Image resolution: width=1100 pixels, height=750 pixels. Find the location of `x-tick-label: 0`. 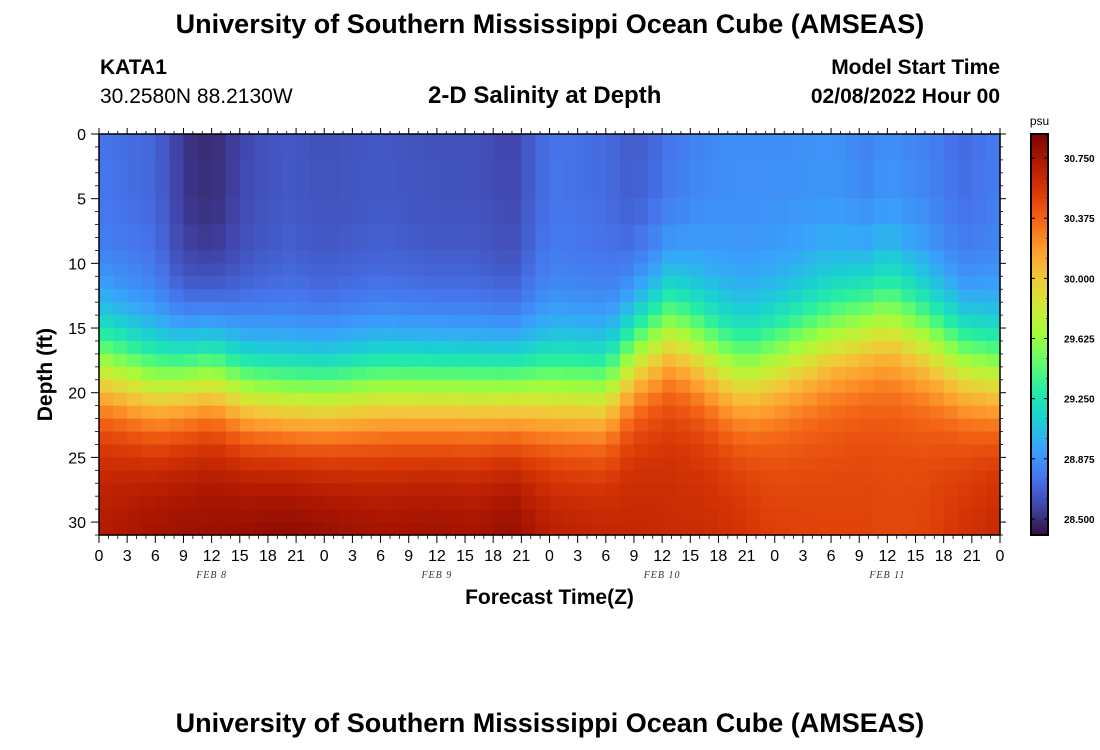

x-tick-label: 0 is located at coordinates (1000, 556).